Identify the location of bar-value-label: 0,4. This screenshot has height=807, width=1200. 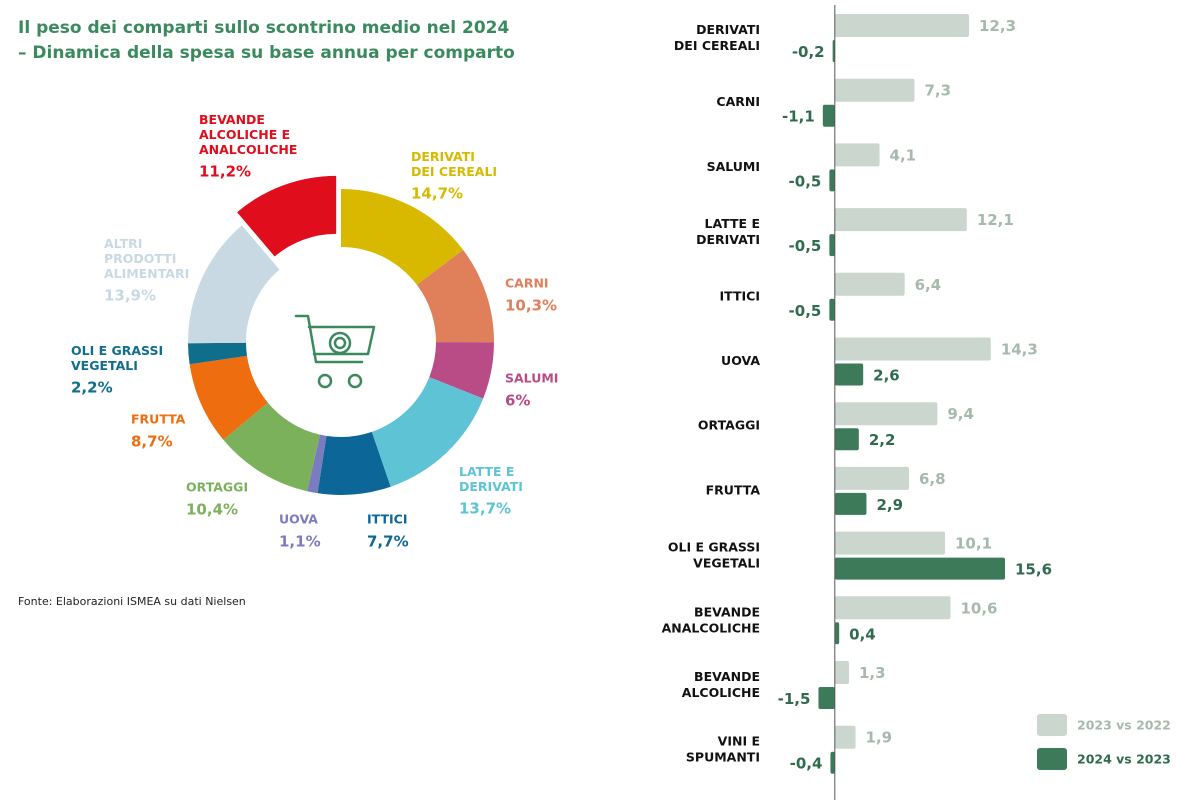
(862, 634).